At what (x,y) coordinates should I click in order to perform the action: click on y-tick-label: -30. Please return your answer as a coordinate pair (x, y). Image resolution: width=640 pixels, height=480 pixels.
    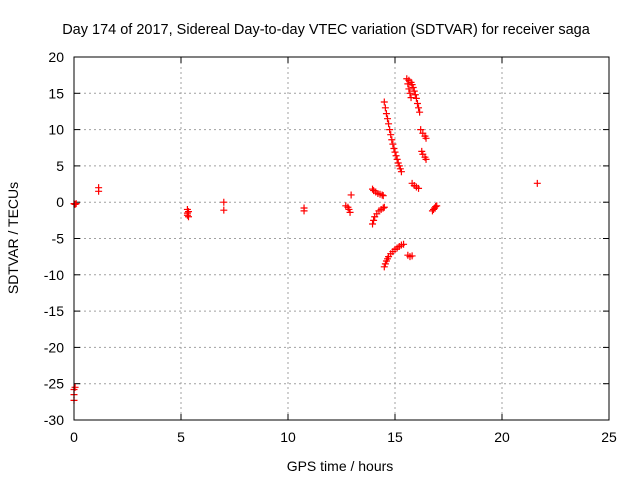
    Looking at the image, I should click on (54, 420).